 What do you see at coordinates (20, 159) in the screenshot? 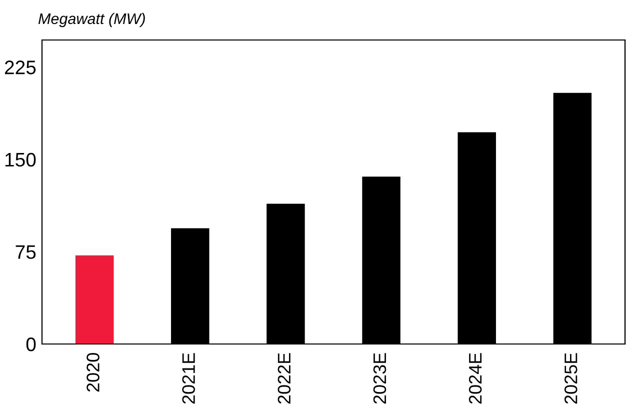
I see `y-tick-label: 150` at bounding box center [20, 159].